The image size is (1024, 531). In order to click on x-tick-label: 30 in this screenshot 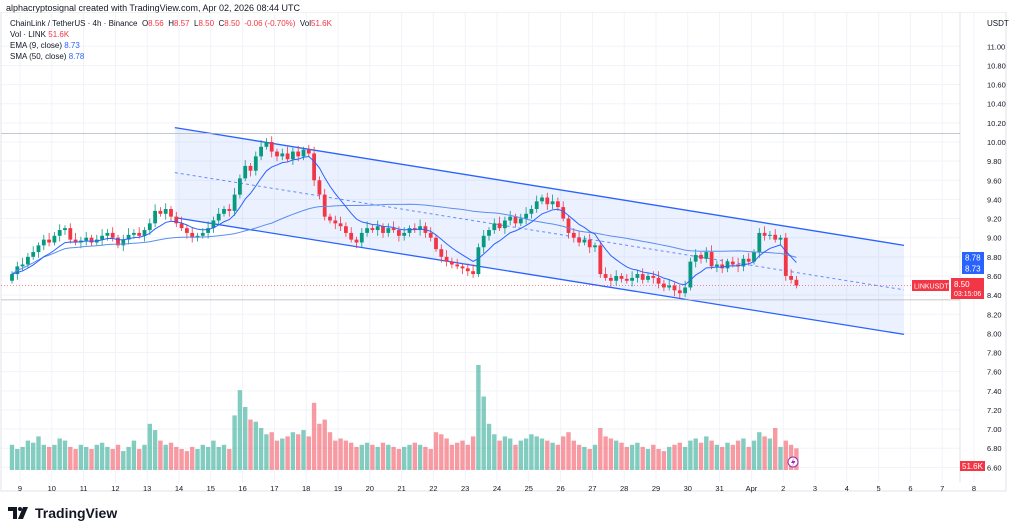, I will do `click(688, 488)`.